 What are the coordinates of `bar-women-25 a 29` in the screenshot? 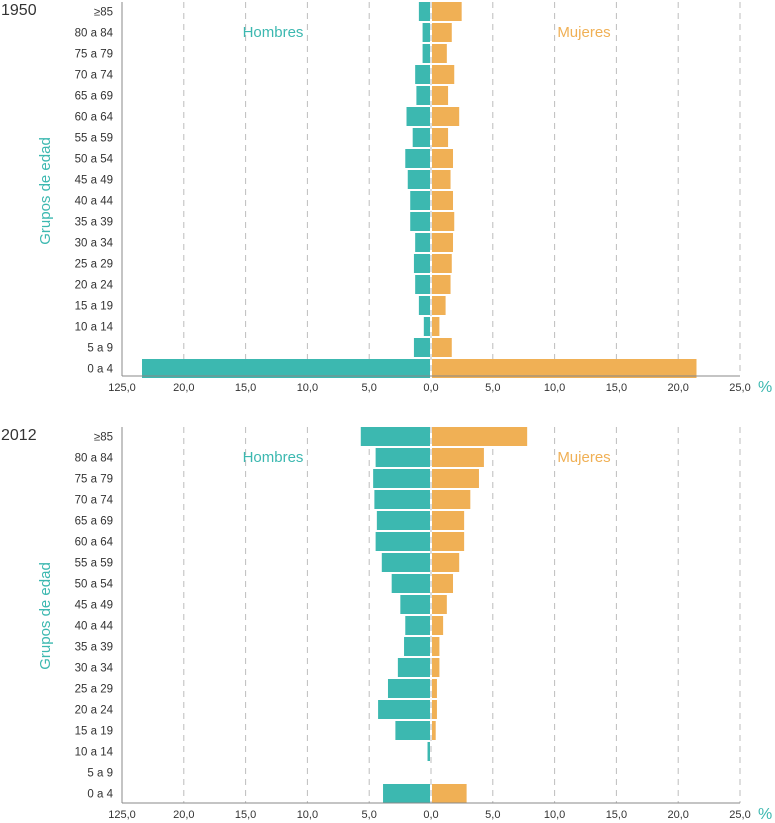 It's located at (442, 263).